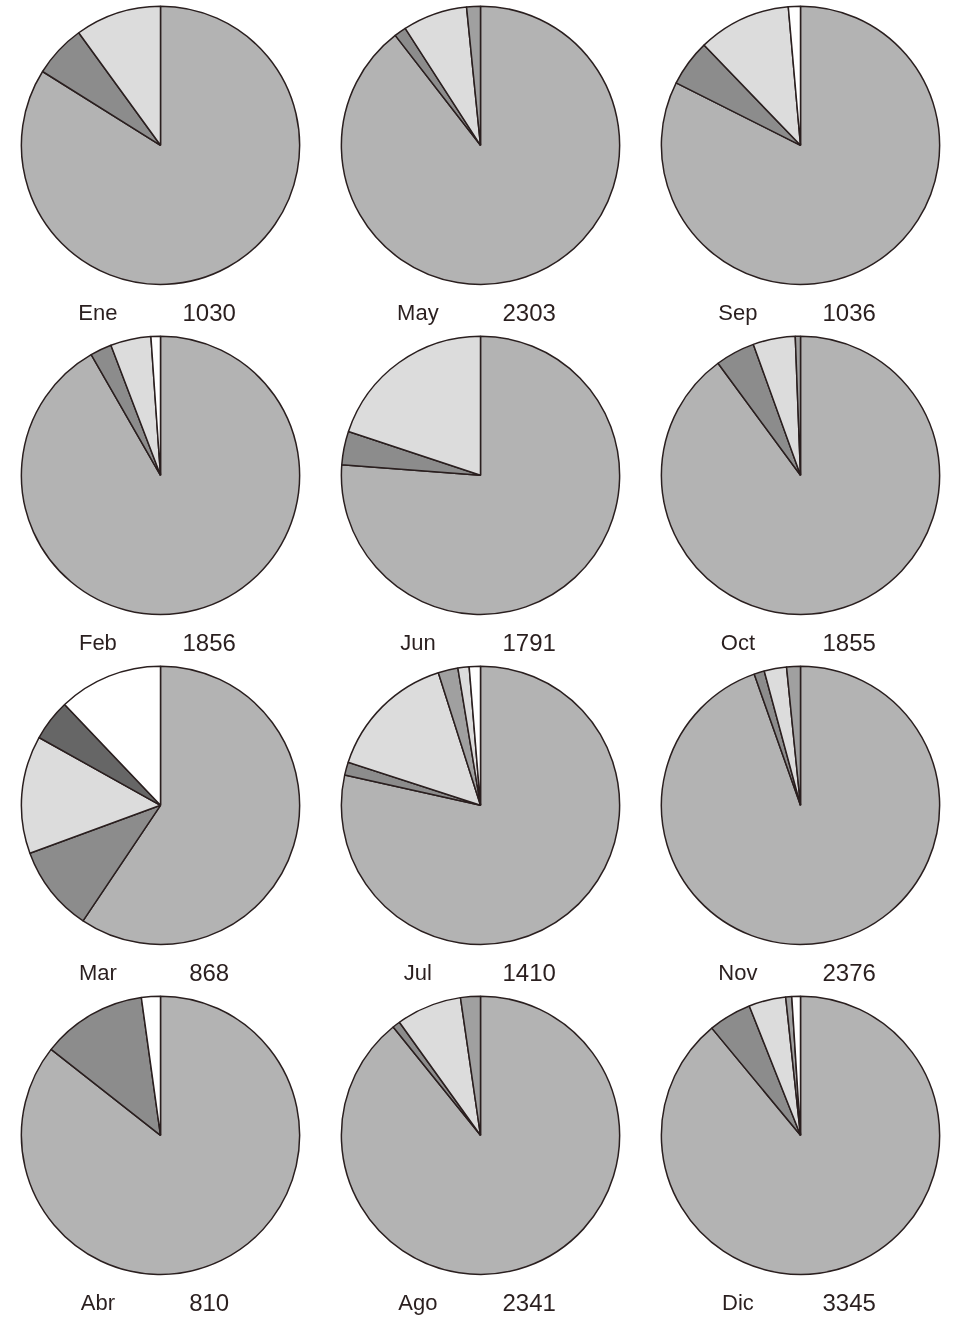  Describe the element at coordinates (738, 972) in the screenshot. I see `text: Nov` at that location.